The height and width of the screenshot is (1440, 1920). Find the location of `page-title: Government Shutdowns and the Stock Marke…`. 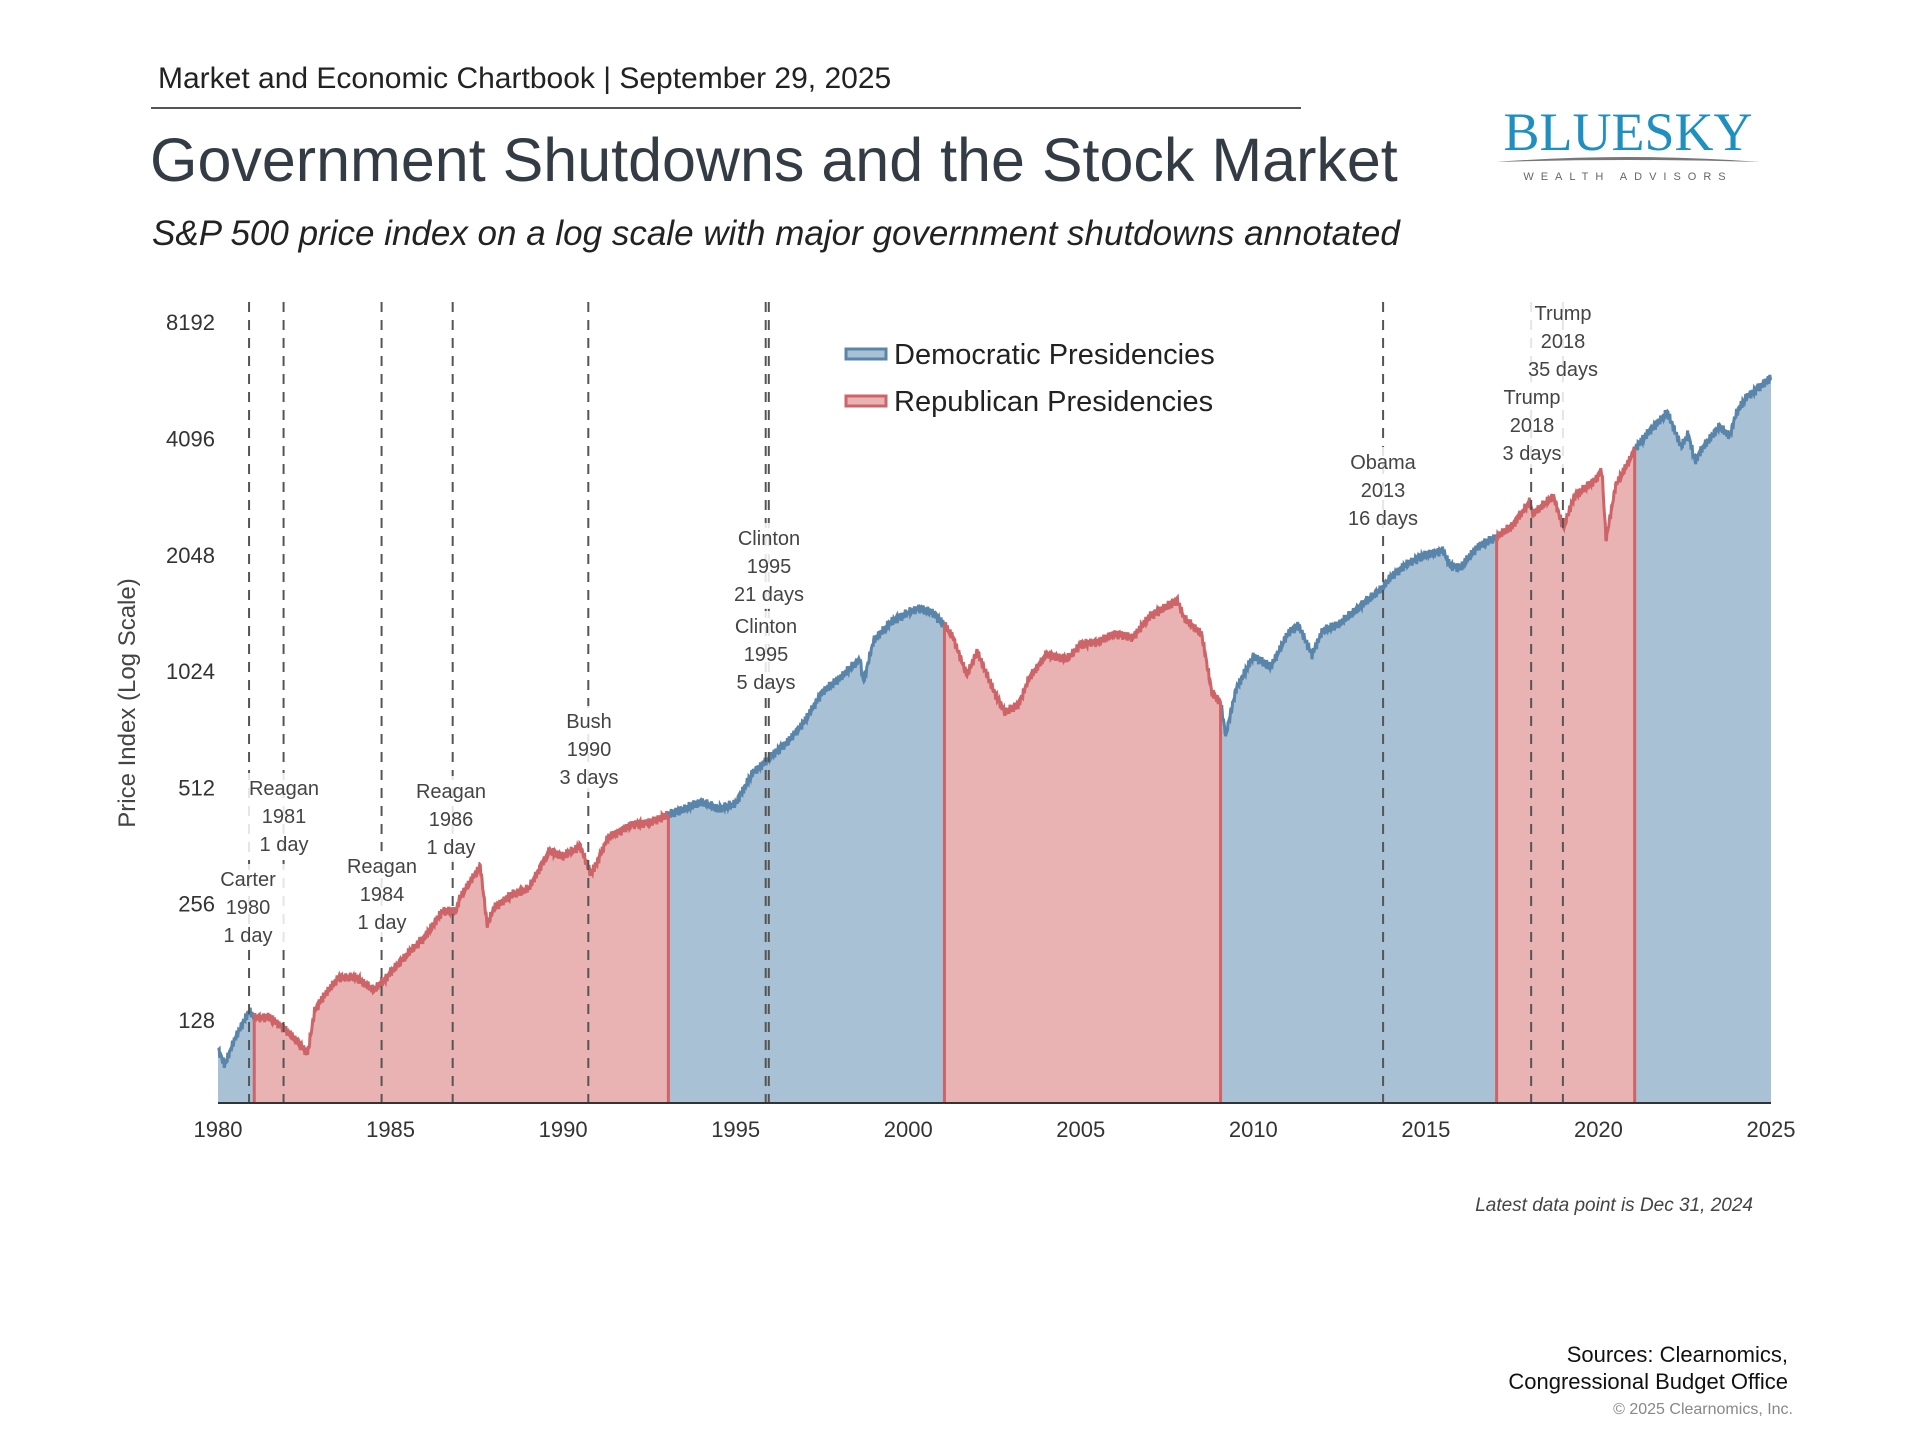

page-title: Government Shutdowns and the Stock Marke… is located at coordinates (774, 160).